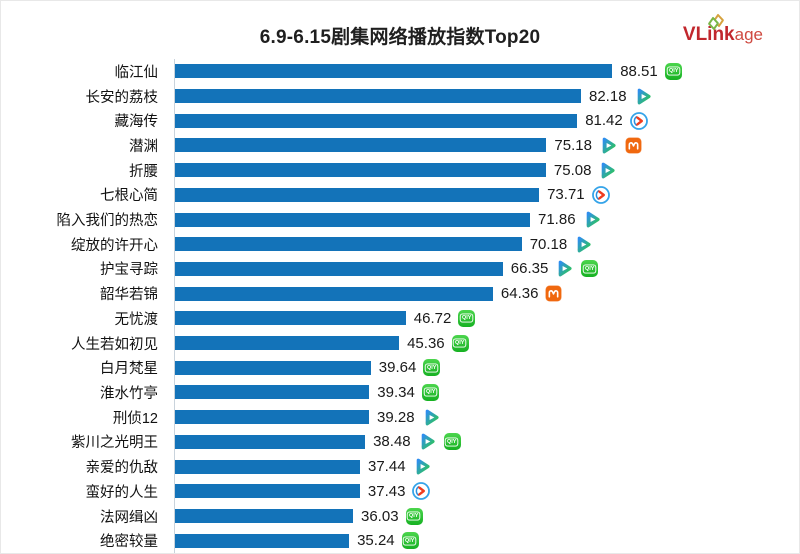 The height and width of the screenshot is (554, 800). I want to click on drama-title-label: 亲爱的仇敌, so click(122, 468).